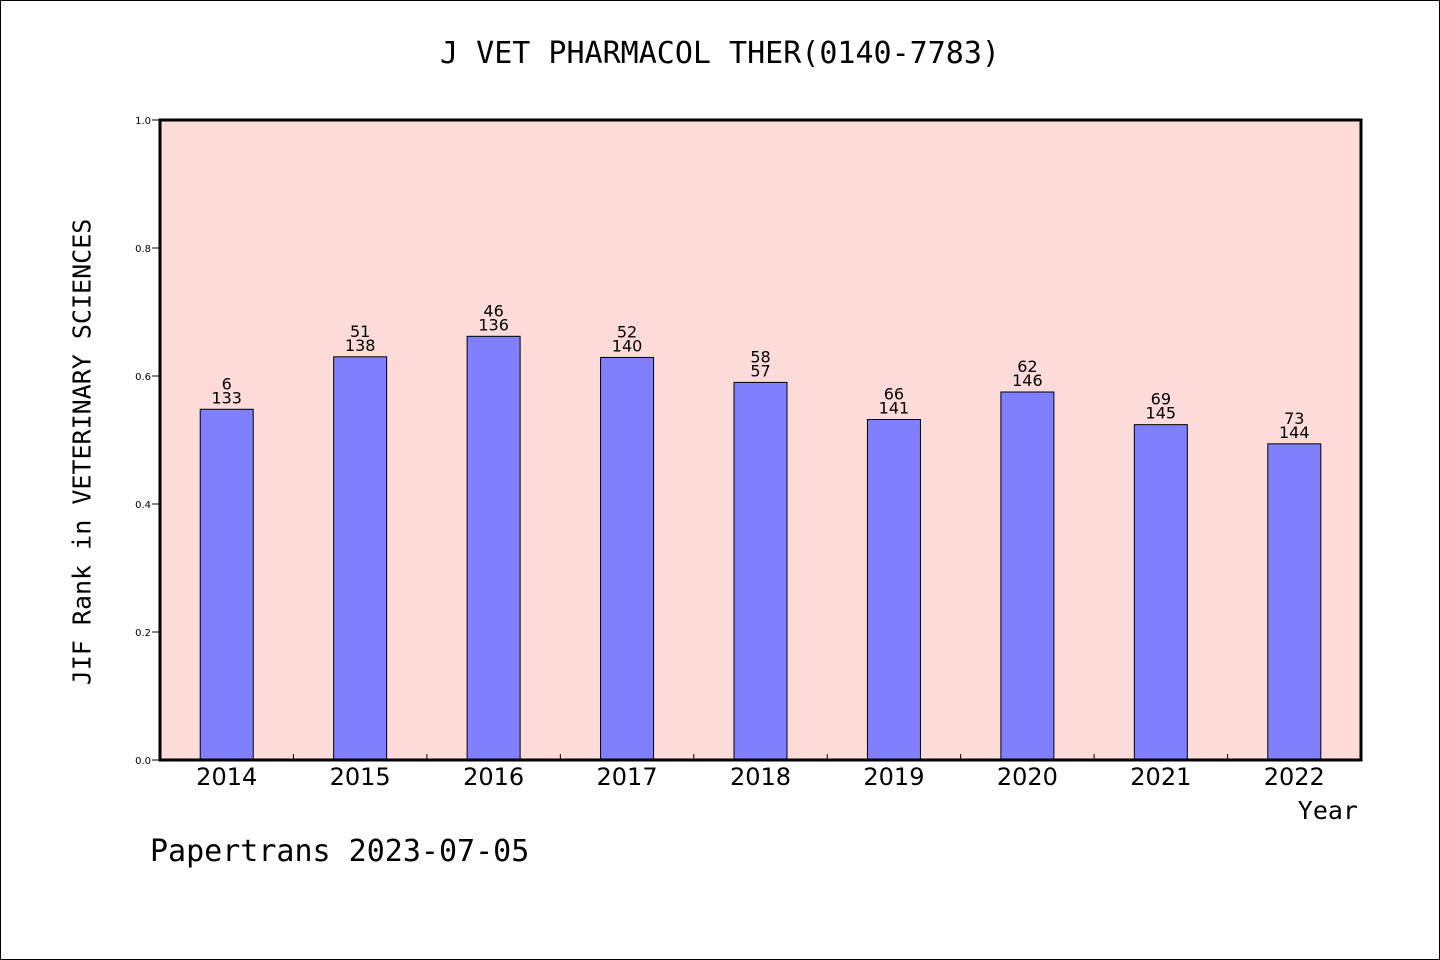  I want to click on x-tick-label: 2017, so click(627, 777).